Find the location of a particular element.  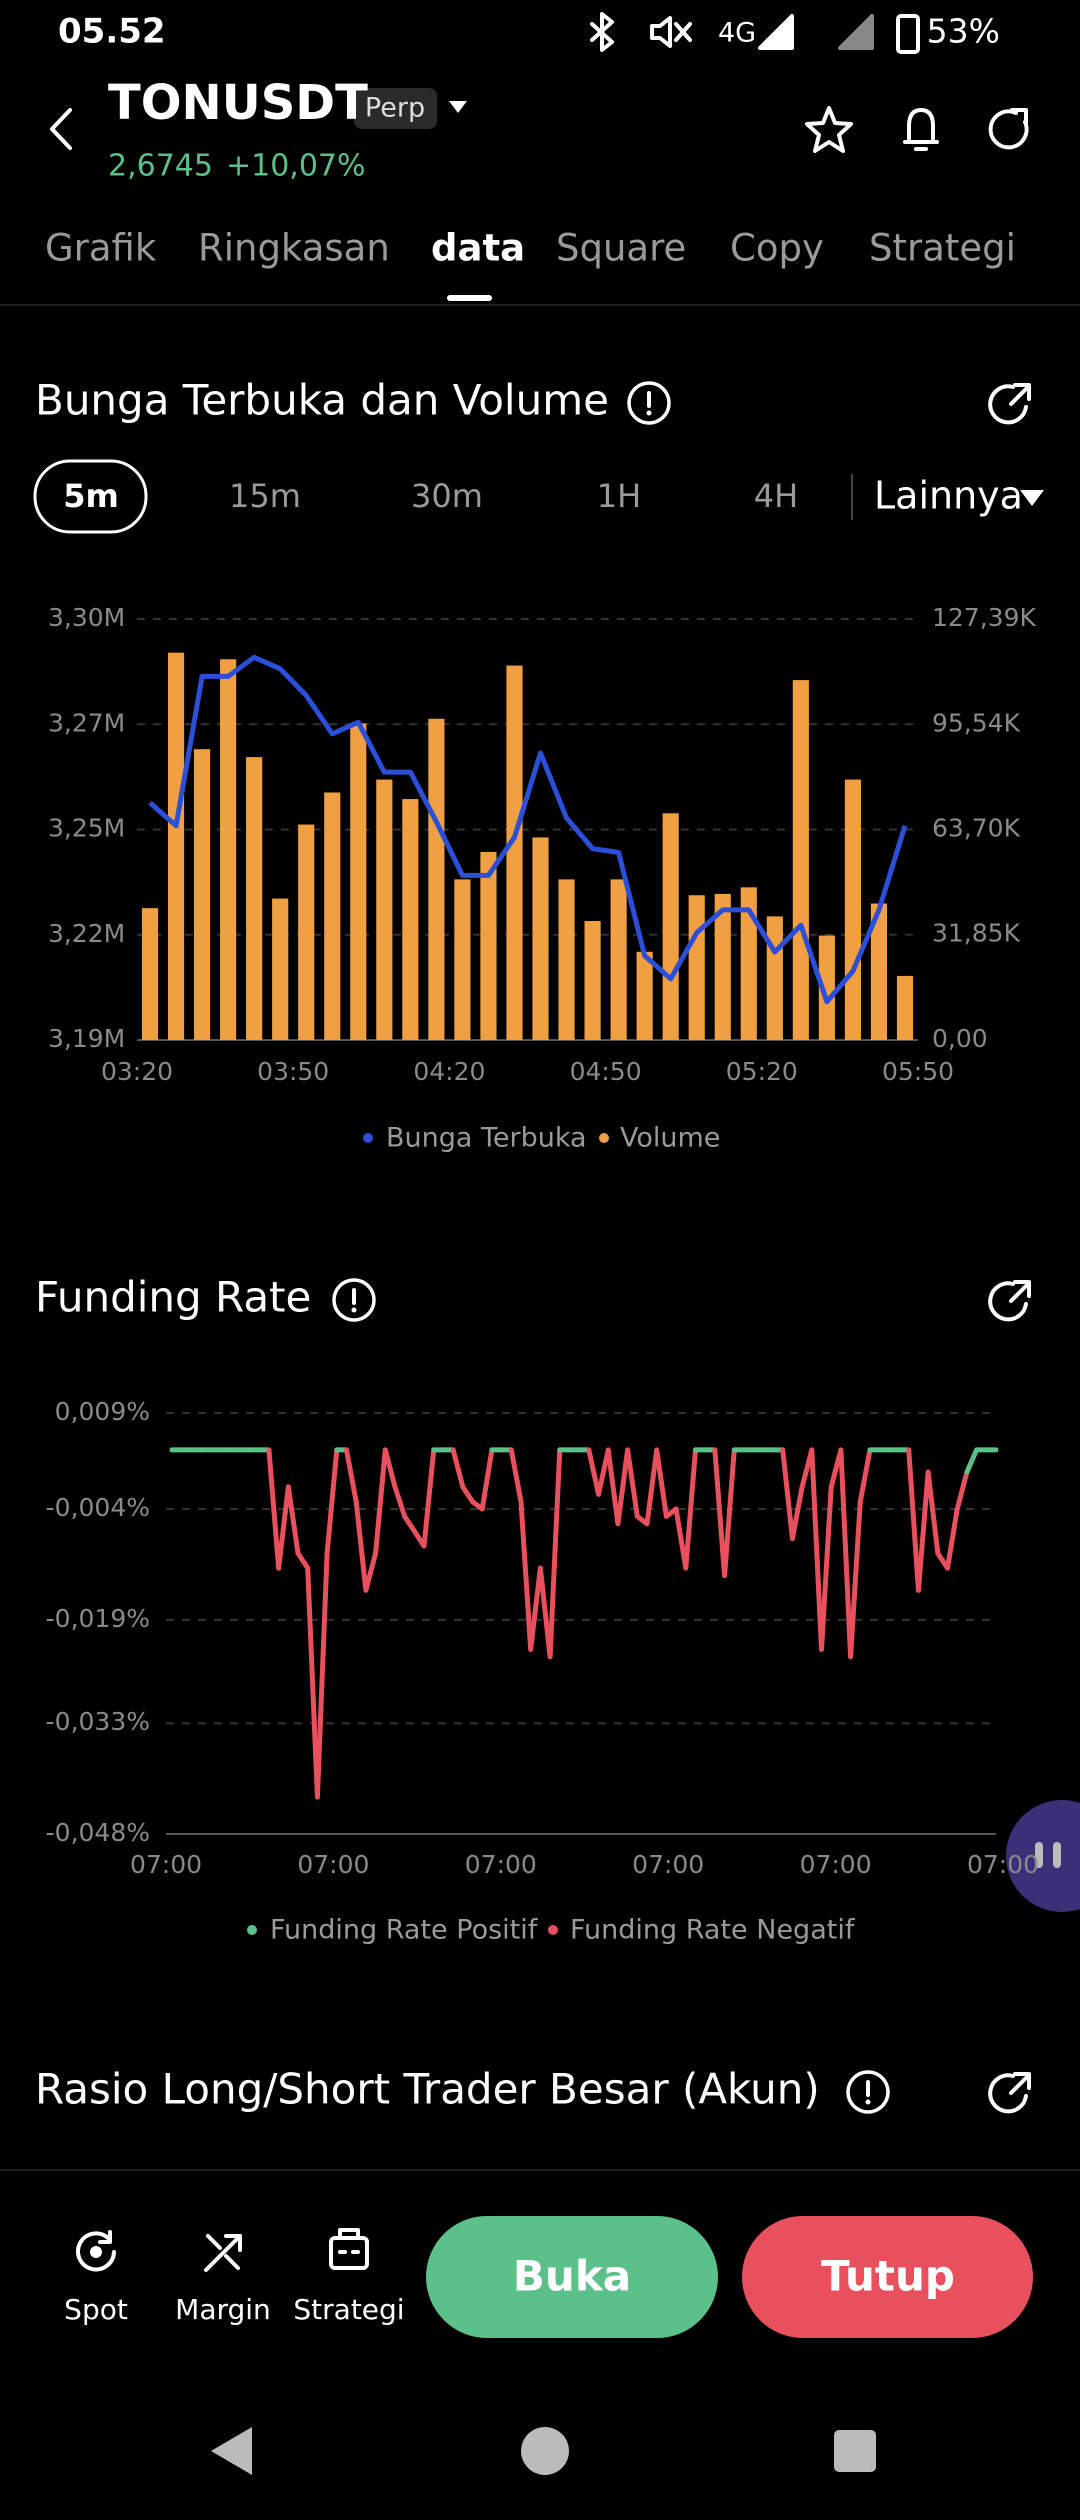

x-tick-label: 03:20 is located at coordinates (137, 1071).